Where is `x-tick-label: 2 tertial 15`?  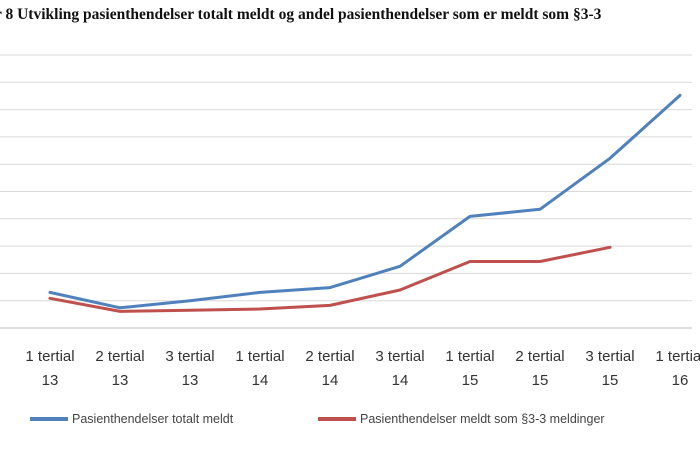 x-tick-label: 2 tertial 15 is located at coordinates (539, 368).